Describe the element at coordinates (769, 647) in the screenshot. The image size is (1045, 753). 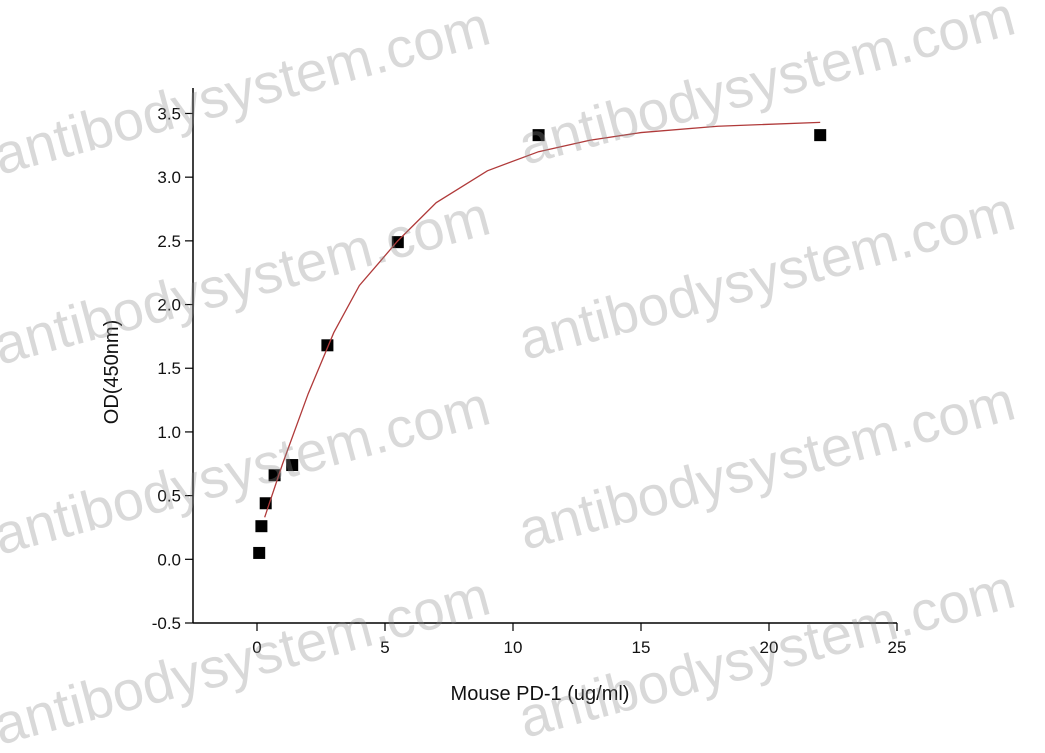
I see `x-tick-label: 20` at that location.